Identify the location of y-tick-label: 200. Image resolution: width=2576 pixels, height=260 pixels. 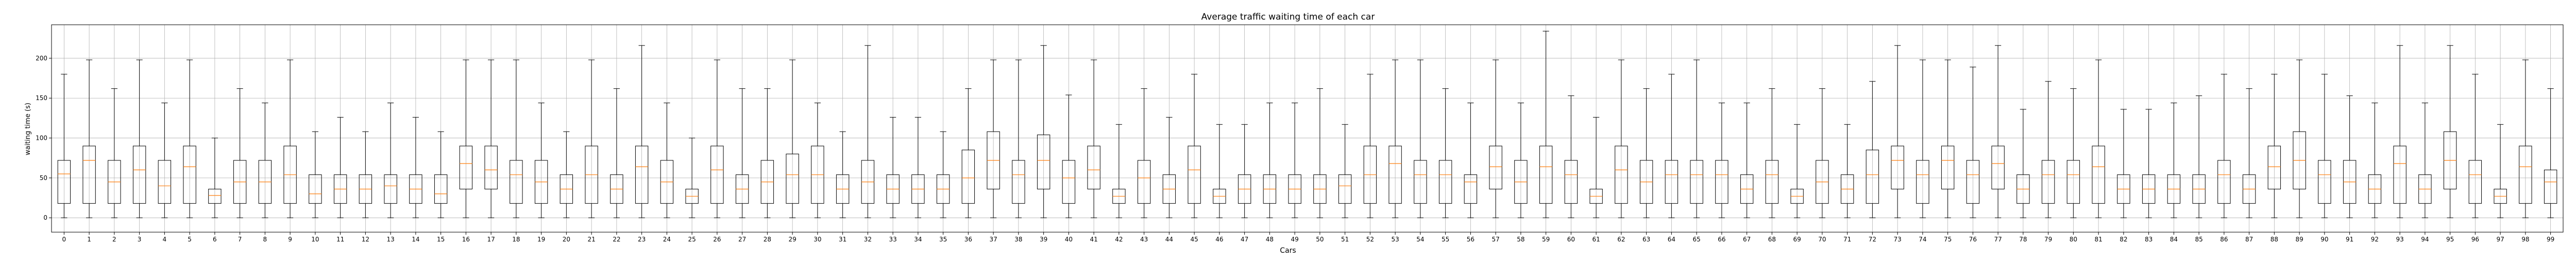
(41, 59).